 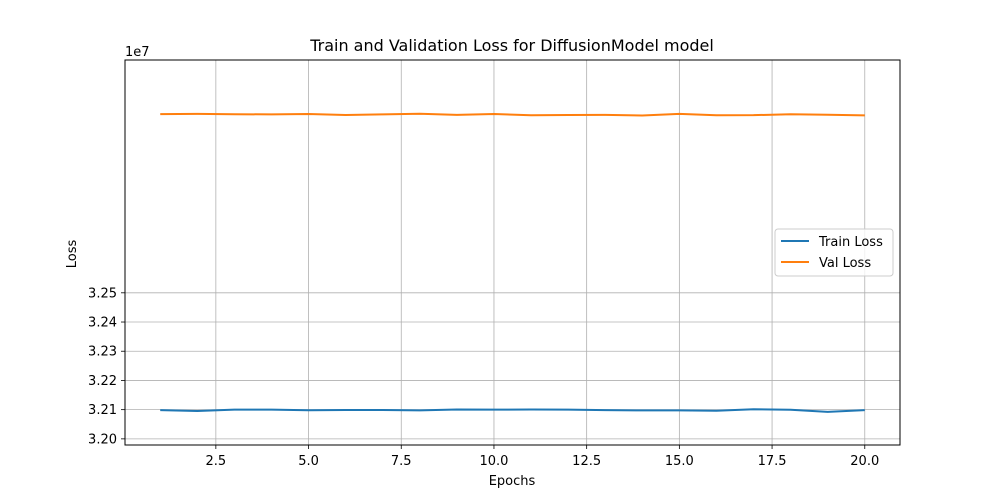 What do you see at coordinates (586, 461) in the screenshot?
I see `x-tick-label: 12.5` at bounding box center [586, 461].